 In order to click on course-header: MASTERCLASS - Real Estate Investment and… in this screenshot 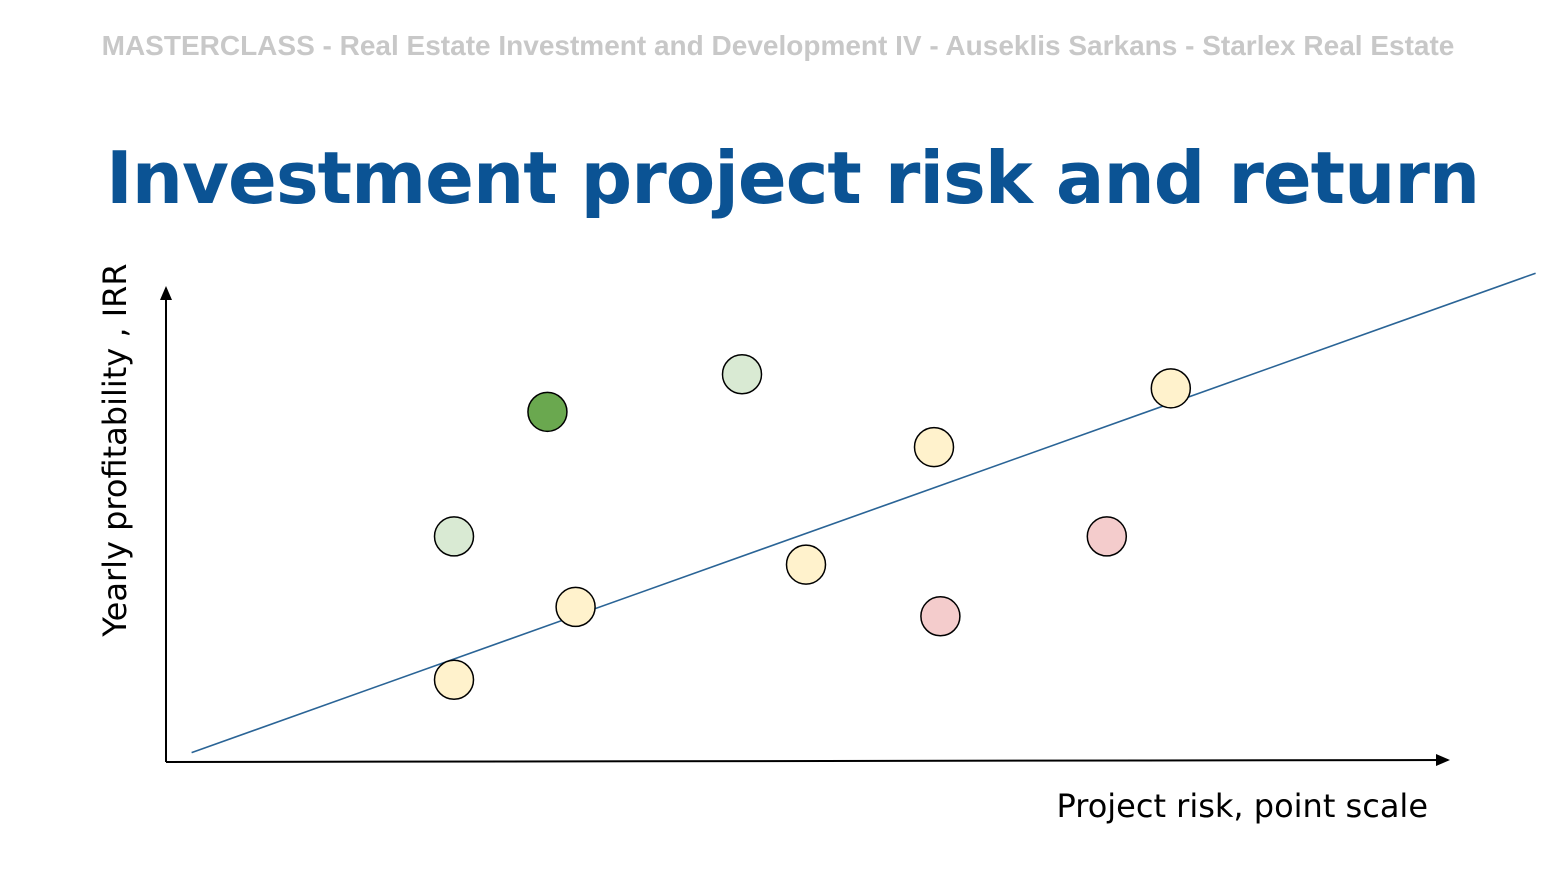, I will do `click(778, 45)`.